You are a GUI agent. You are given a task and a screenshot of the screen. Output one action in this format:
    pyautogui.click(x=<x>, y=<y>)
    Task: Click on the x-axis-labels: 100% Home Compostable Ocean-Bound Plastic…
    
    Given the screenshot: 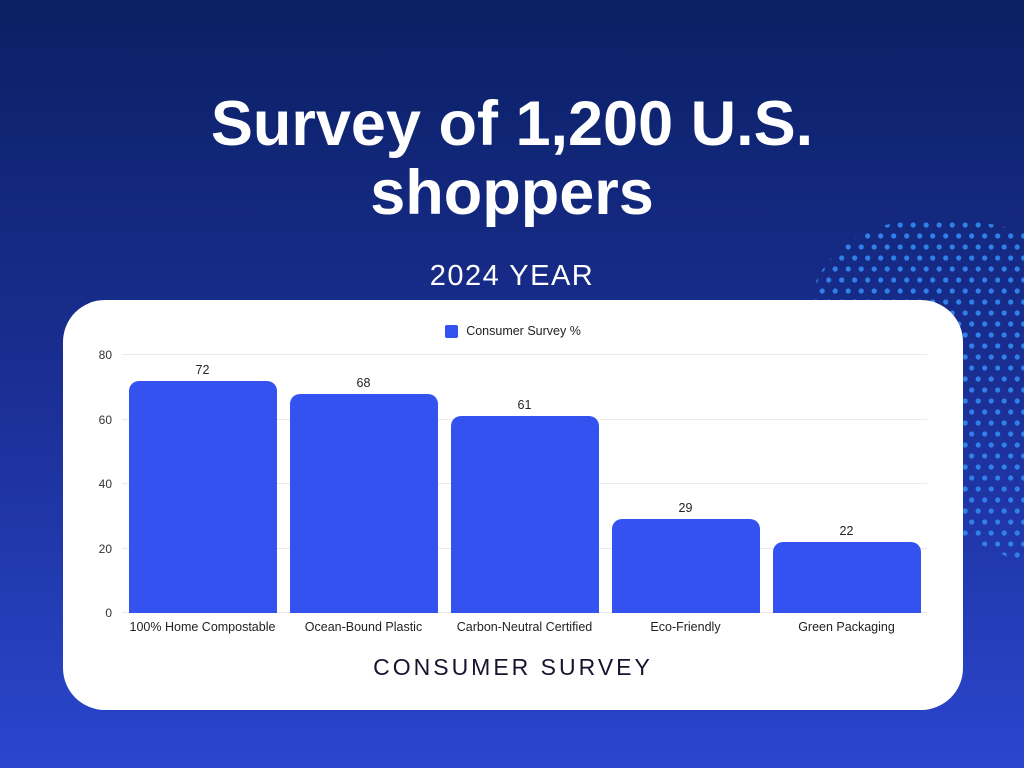 What is the action you would take?
    pyautogui.click(x=524, y=627)
    